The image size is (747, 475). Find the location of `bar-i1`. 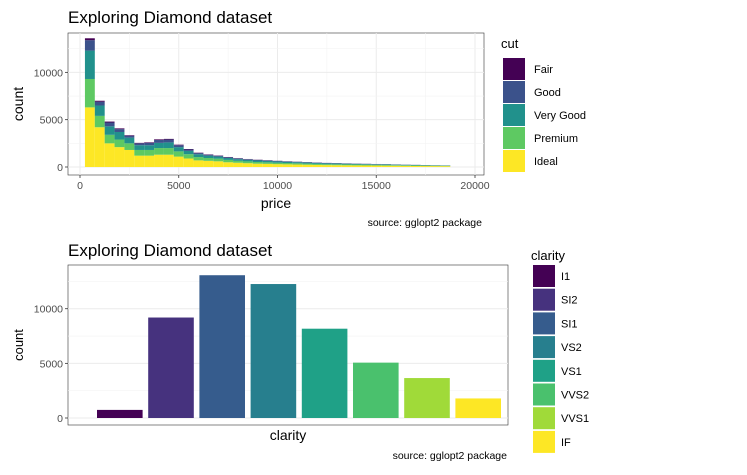

bar-i1 is located at coordinates (120, 414).